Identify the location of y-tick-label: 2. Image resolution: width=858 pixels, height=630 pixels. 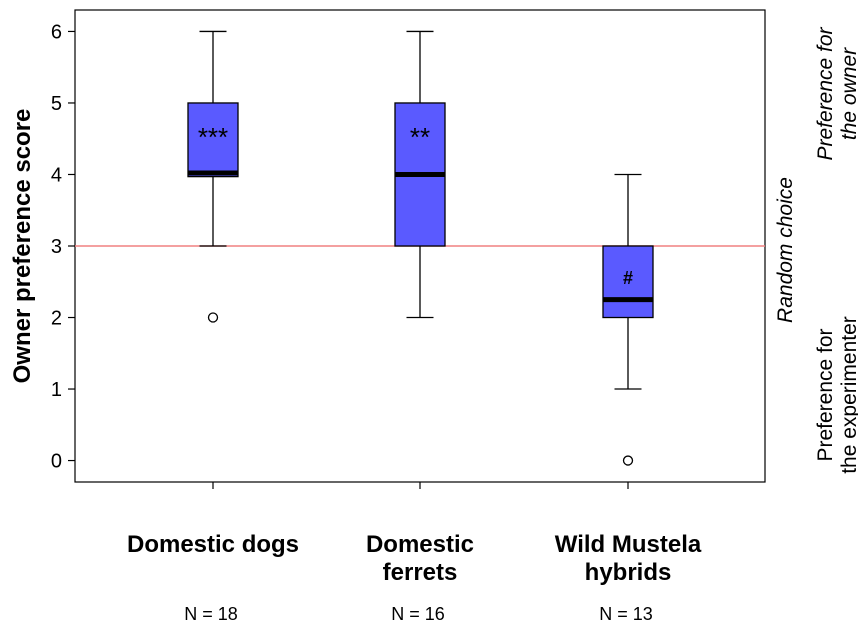
(56, 319).